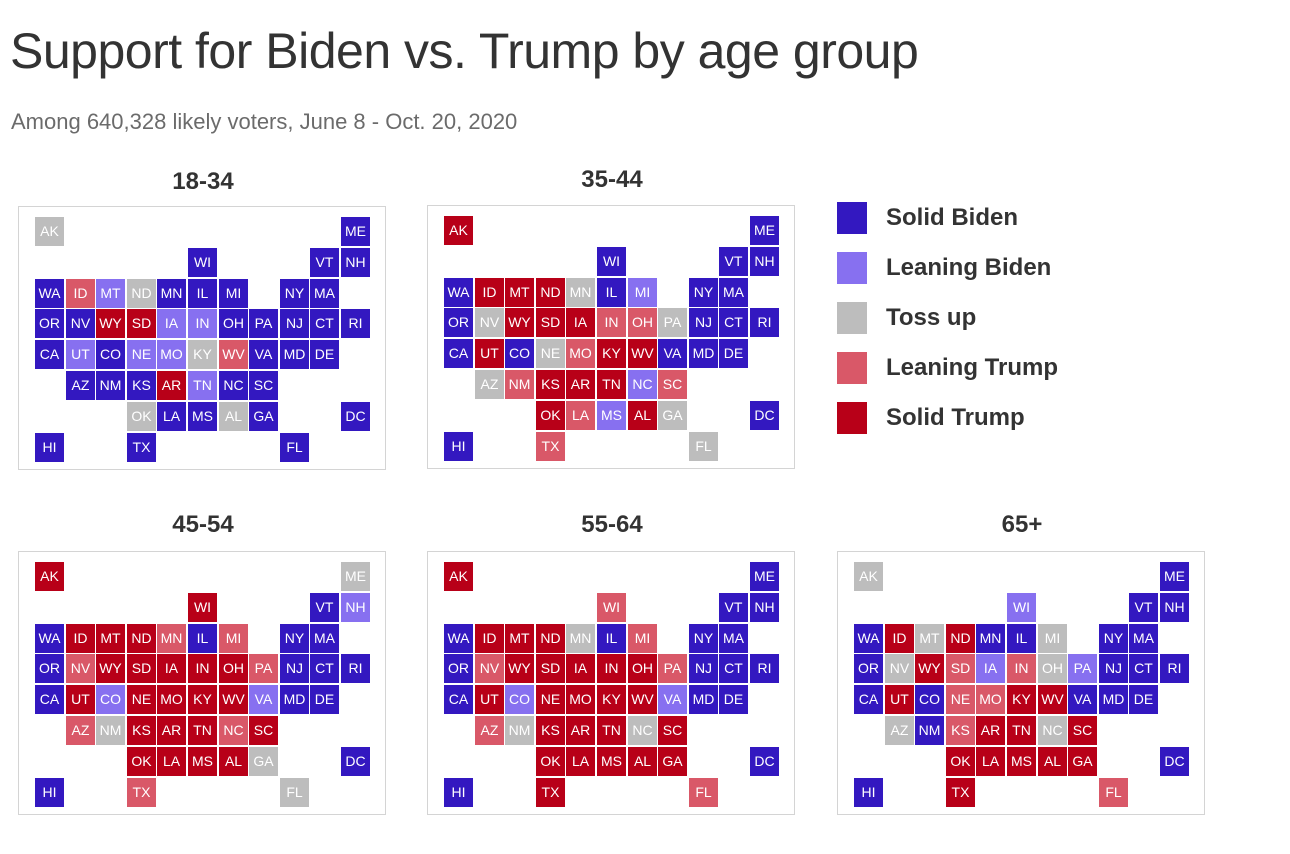  I want to click on state-tile-de: DE, so click(324, 699).